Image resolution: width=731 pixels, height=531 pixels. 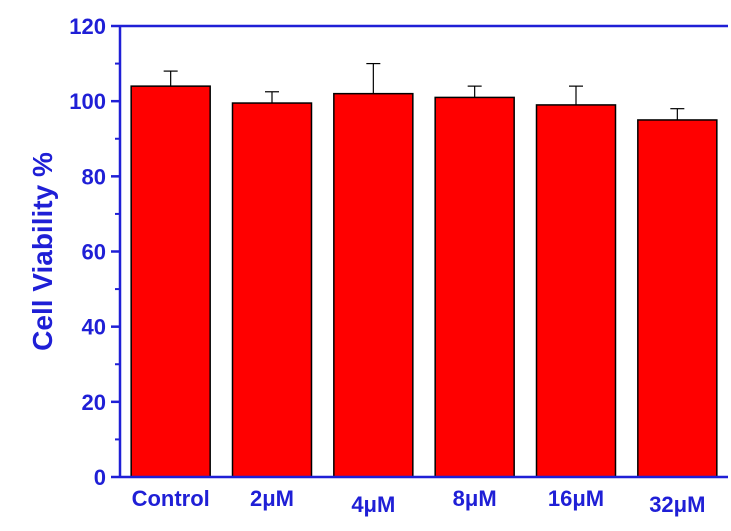 I want to click on y-tick-label: 20, so click(x=94, y=402).